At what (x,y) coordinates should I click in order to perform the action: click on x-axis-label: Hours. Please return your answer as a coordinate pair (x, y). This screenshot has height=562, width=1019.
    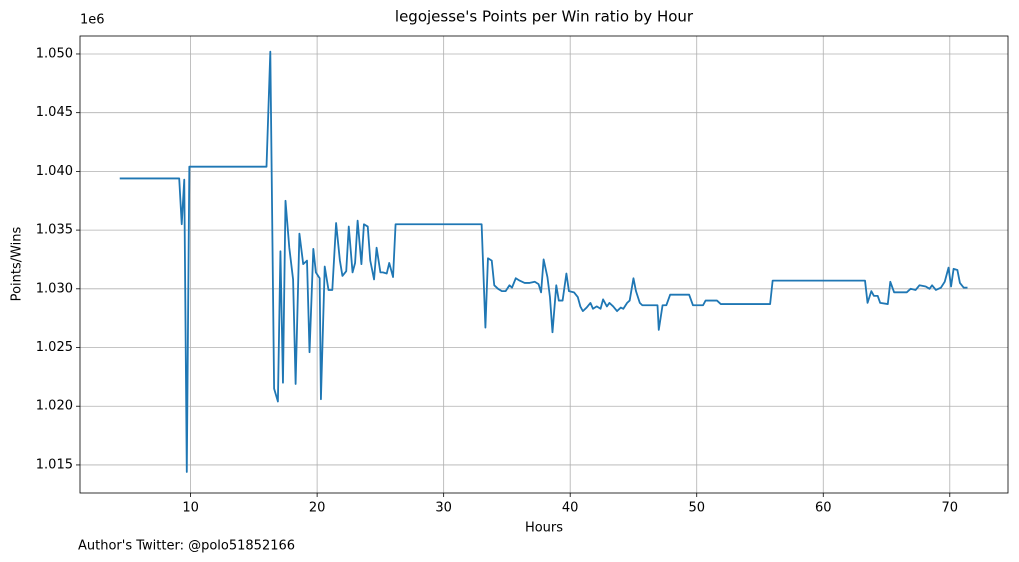
    Looking at the image, I should click on (544, 528).